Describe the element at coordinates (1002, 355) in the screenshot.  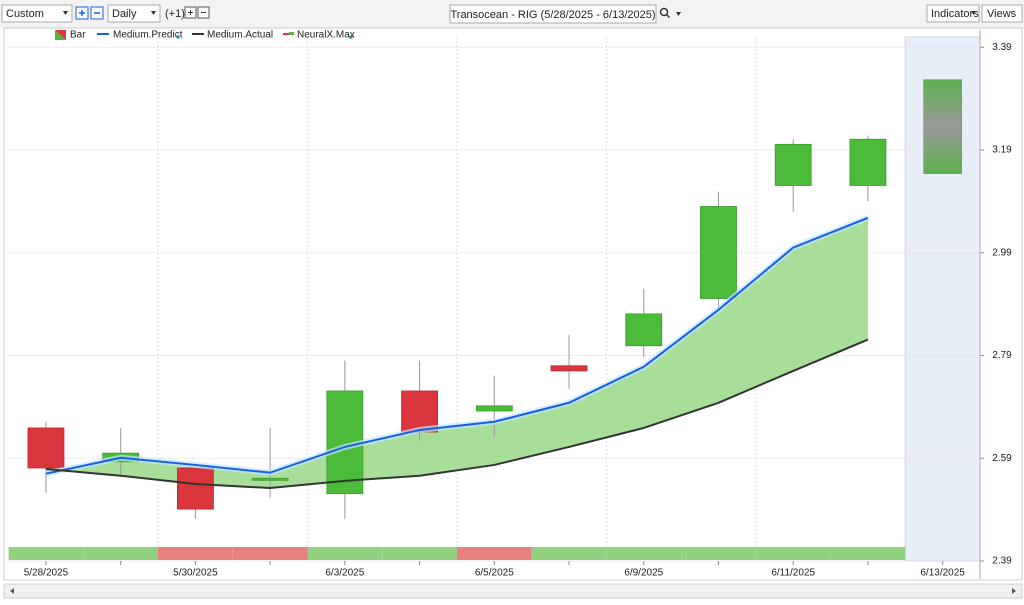
I see `y-tick-label: 2.79` at that location.